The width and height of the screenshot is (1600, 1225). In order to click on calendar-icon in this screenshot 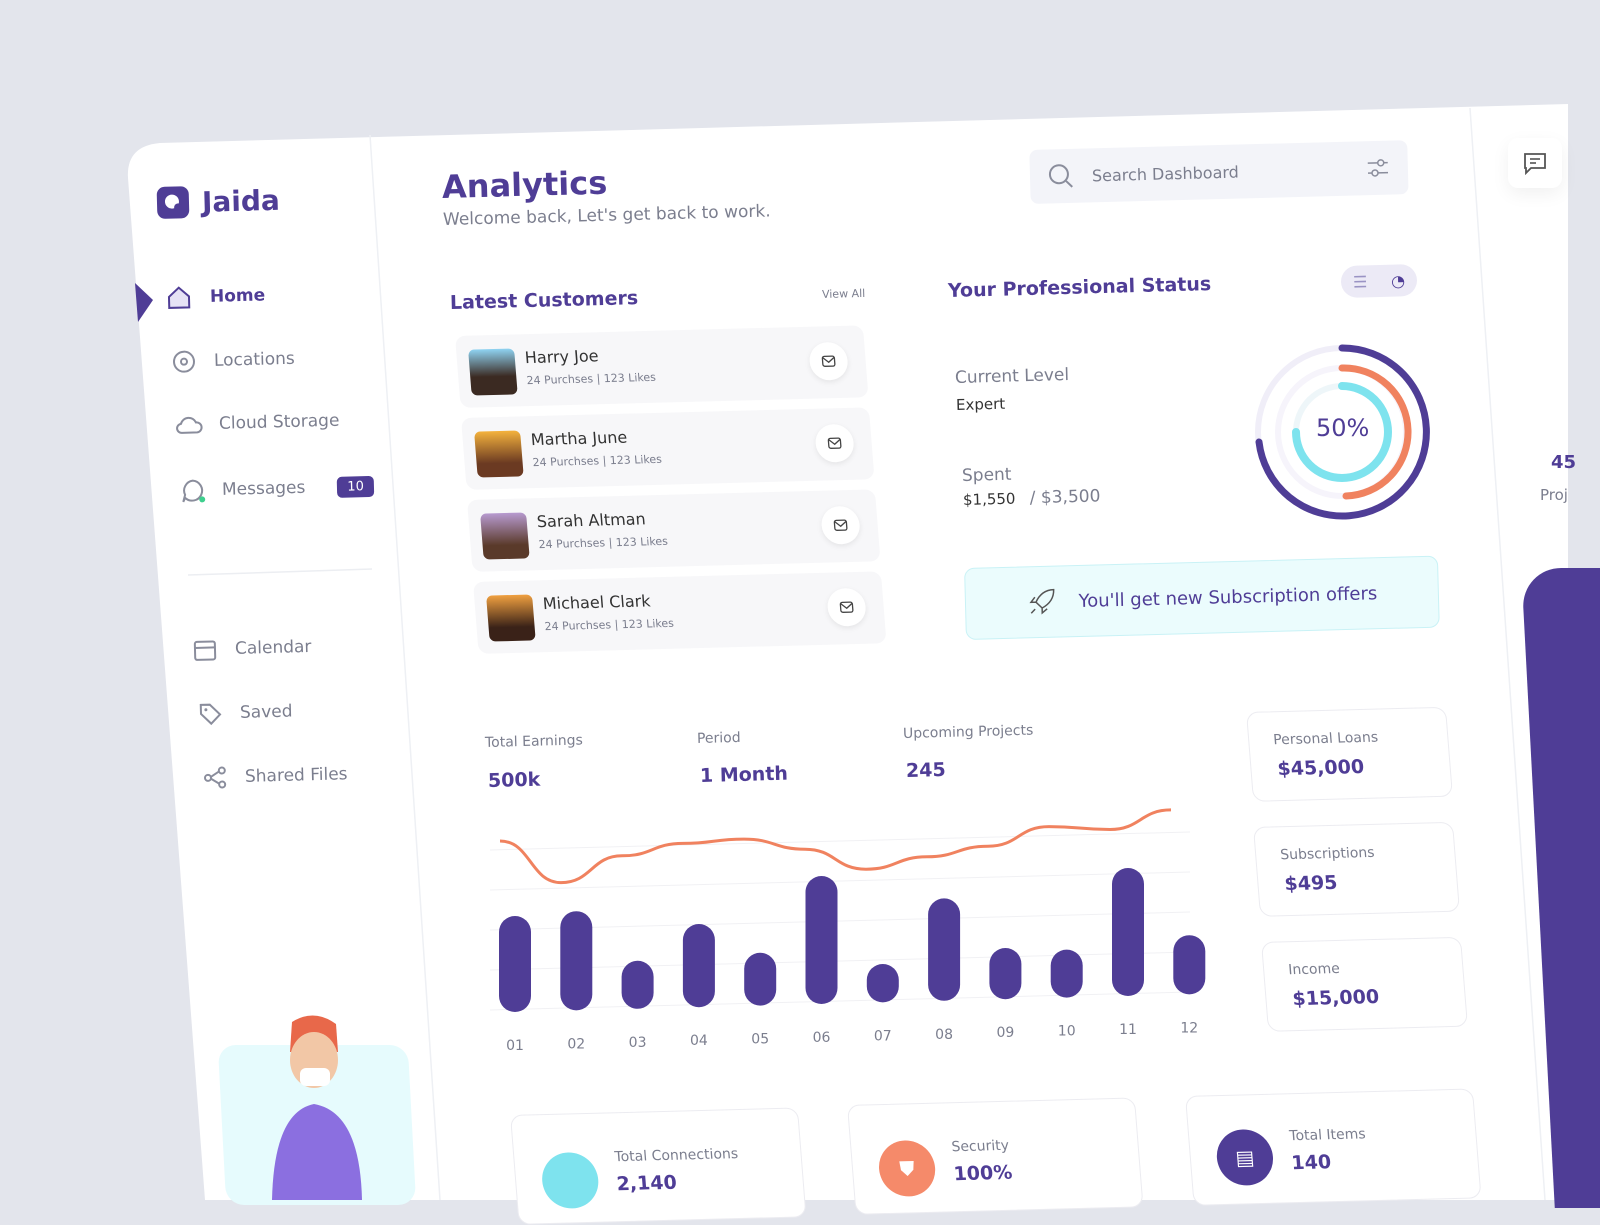, I will do `click(205, 650)`.